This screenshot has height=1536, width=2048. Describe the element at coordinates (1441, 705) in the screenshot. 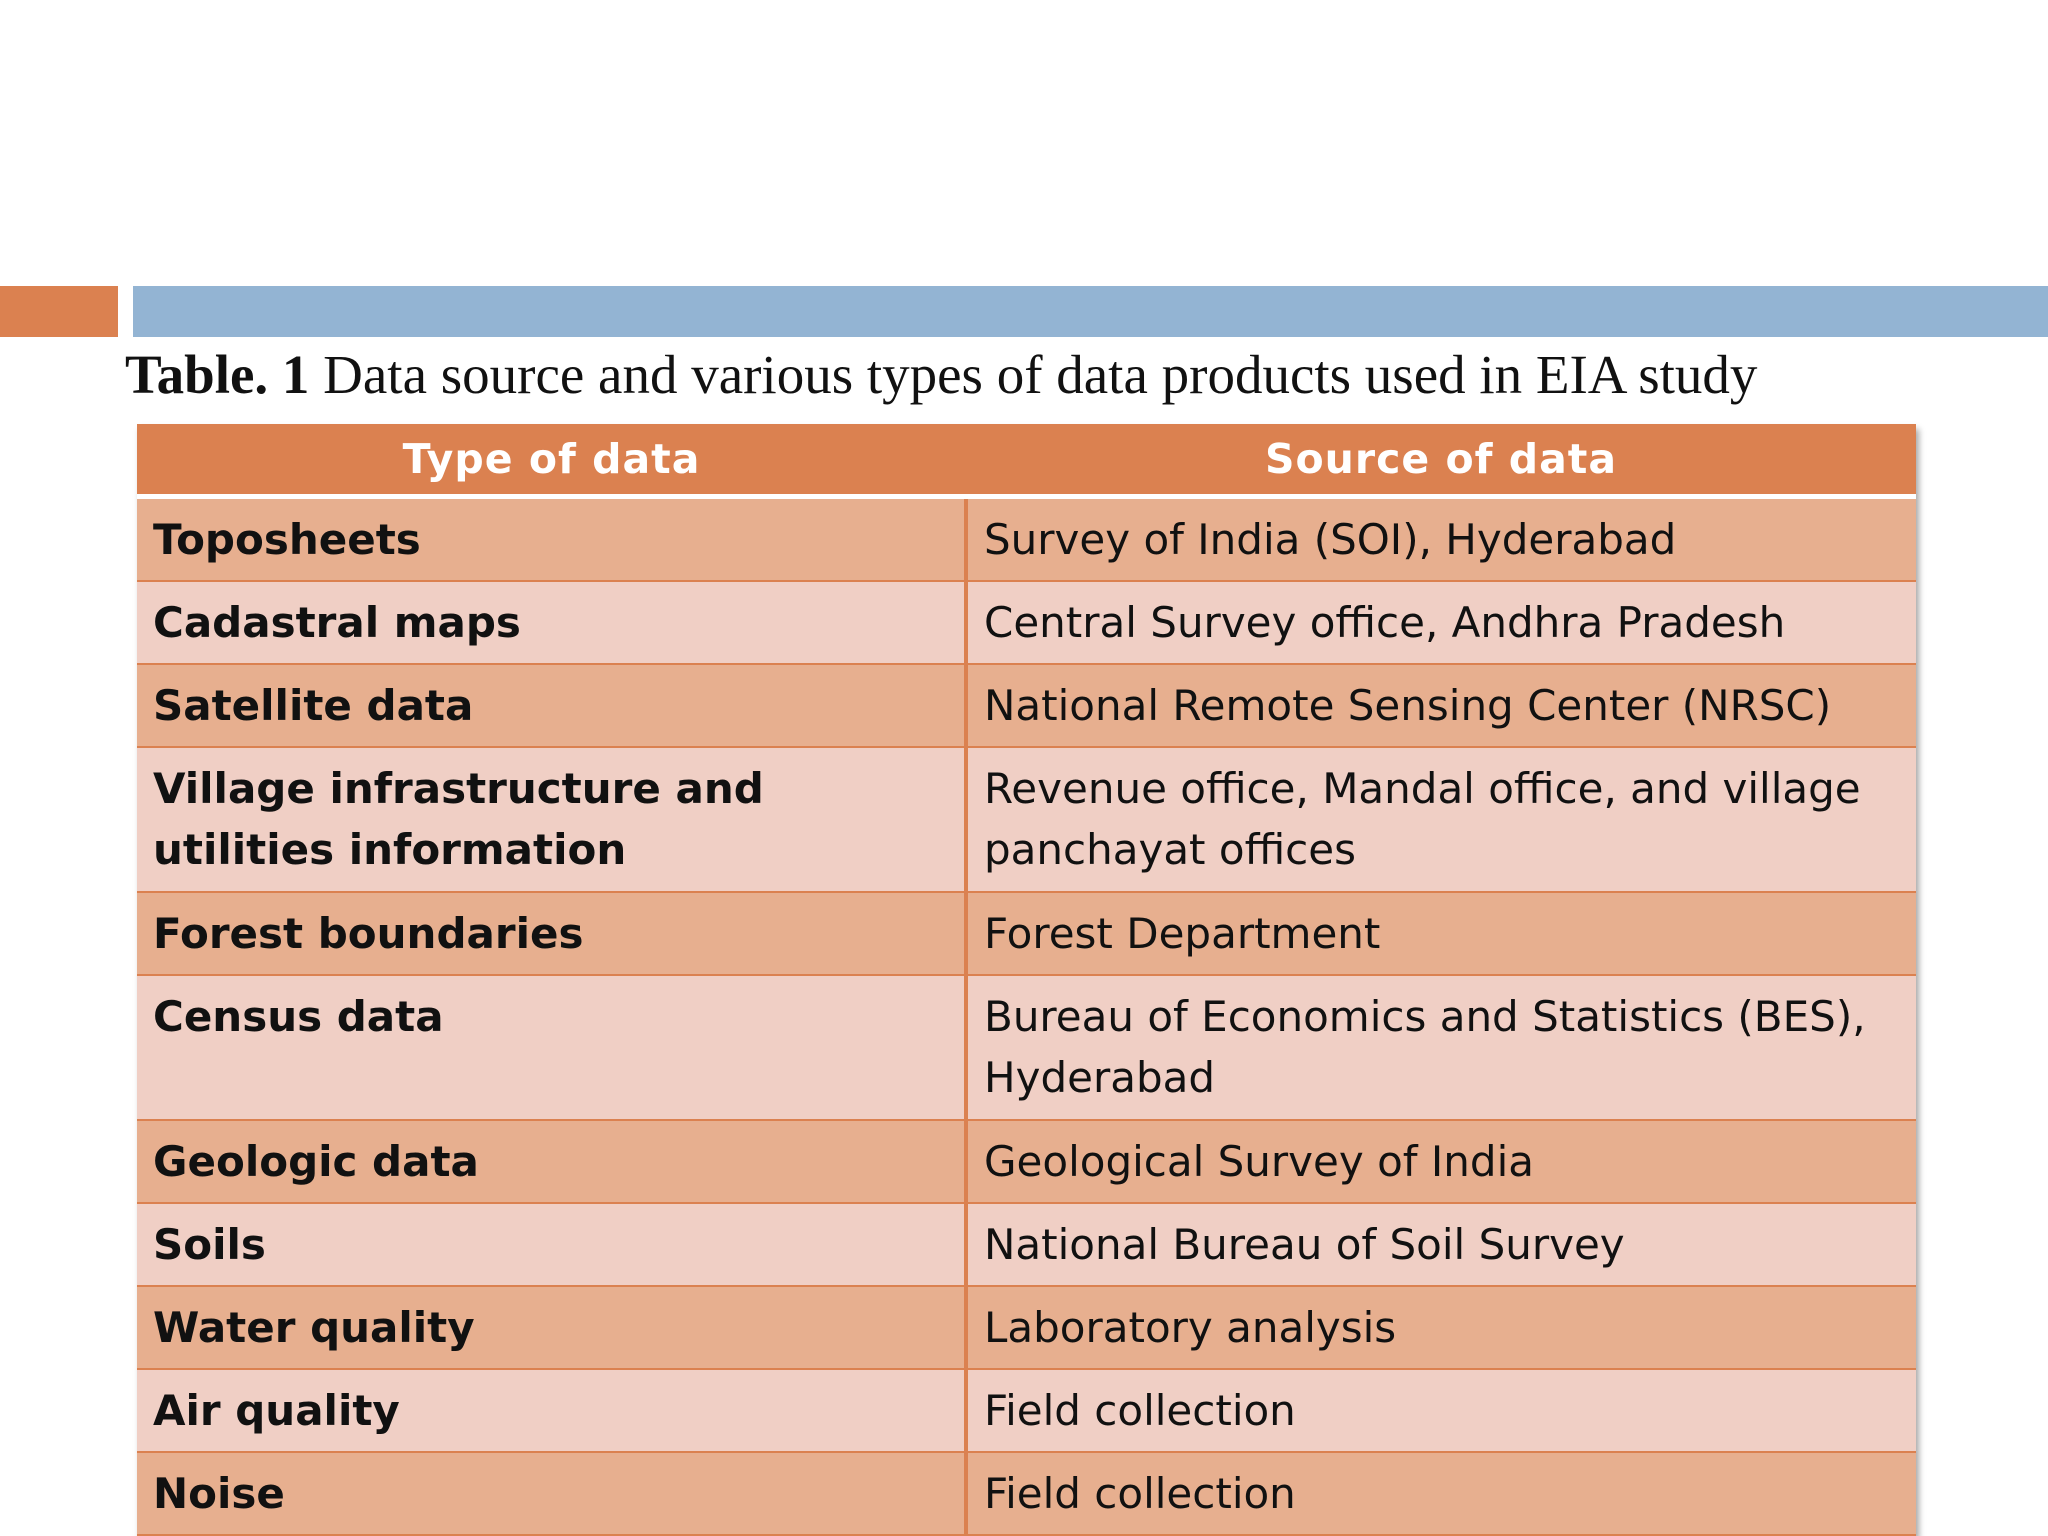

I see `source-cell: National Remote Sensing Center (NRSC)` at that location.